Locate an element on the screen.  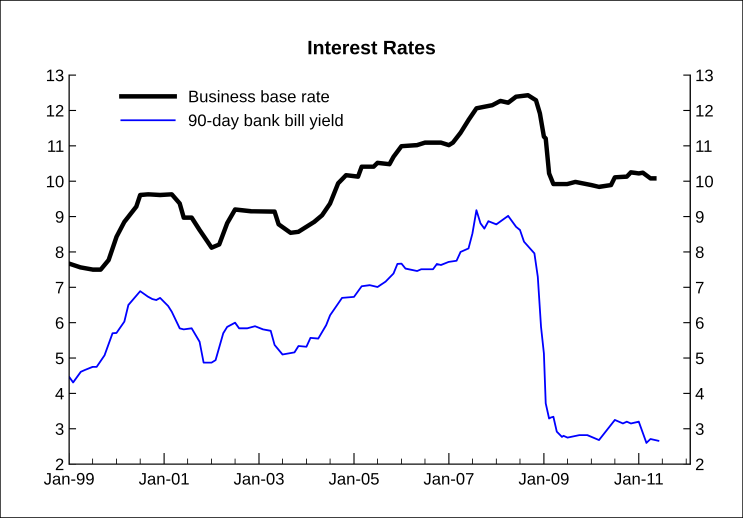
x-tick-label: Jan-01 is located at coordinates (163, 478).